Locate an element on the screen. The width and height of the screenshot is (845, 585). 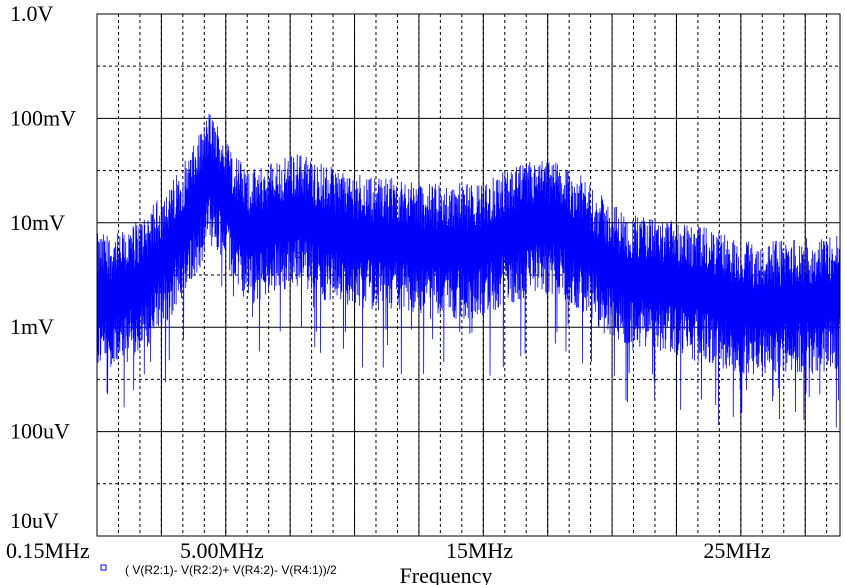
y-tick-label: 1mV is located at coordinates (32, 326).